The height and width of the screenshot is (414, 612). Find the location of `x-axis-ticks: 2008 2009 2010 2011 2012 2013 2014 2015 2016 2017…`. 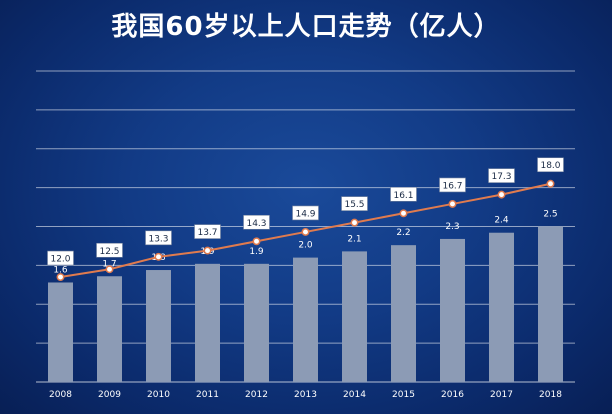

x-axis-ticks: 2008 2009 2010 2011 2012 2013 2014 2015 2016 2017… is located at coordinates (305, 395).